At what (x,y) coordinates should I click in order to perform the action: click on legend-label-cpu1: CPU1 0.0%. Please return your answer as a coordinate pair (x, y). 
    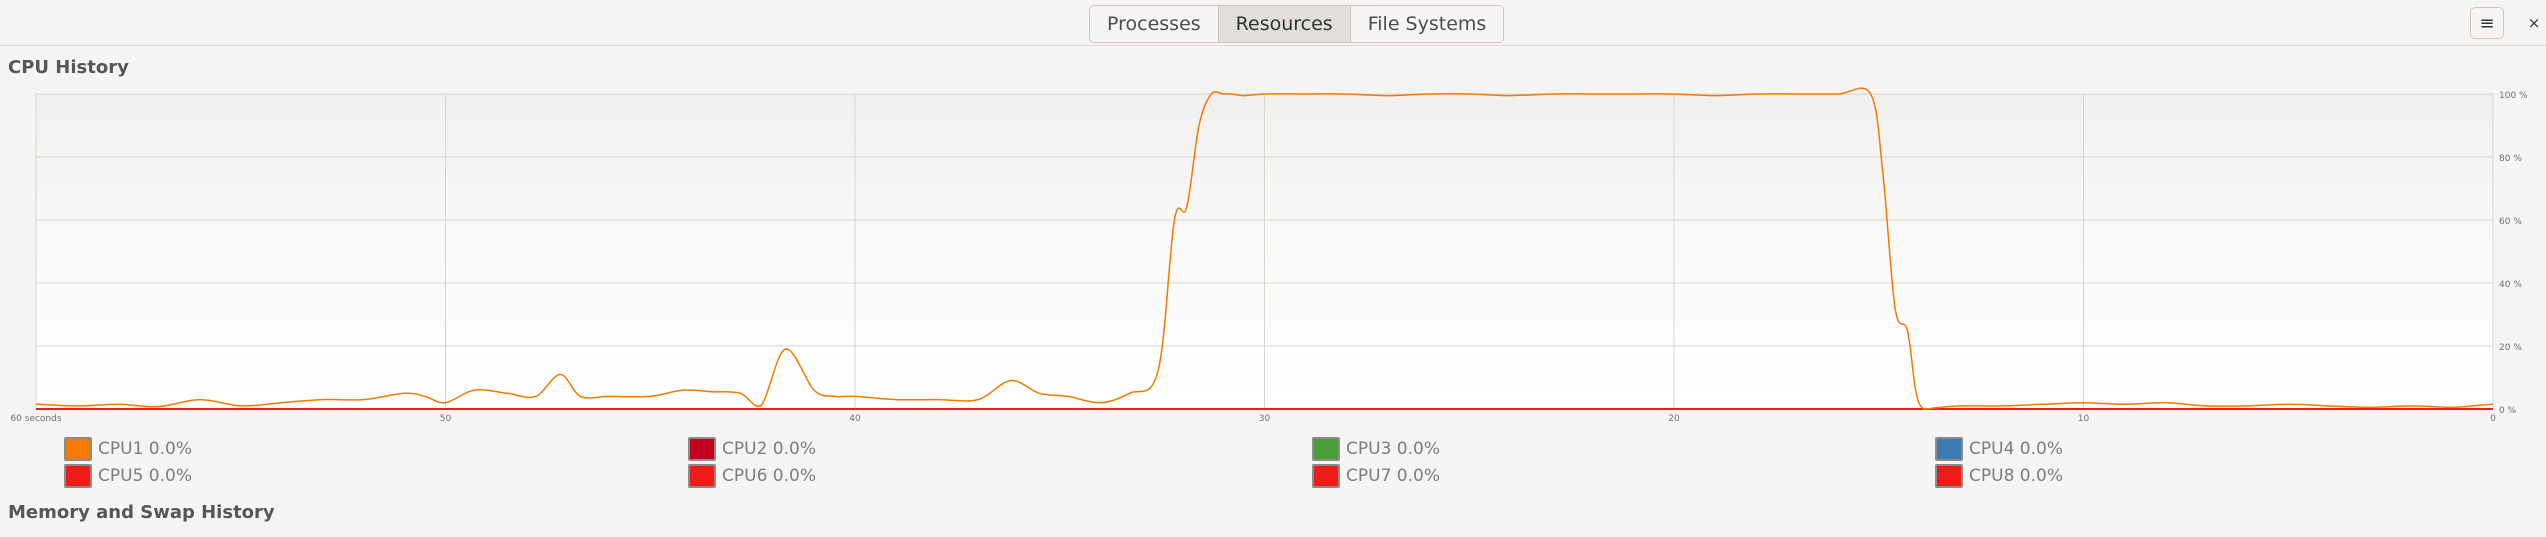
    Looking at the image, I should click on (145, 449).